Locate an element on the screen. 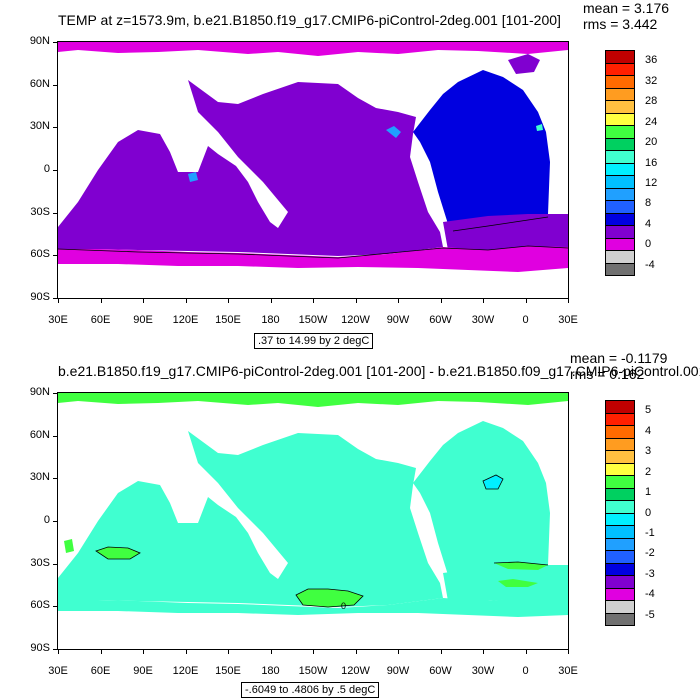 This screenshot has height=700, width=700. panel1-lon-label: 180 is located at coordinates (270, 320).